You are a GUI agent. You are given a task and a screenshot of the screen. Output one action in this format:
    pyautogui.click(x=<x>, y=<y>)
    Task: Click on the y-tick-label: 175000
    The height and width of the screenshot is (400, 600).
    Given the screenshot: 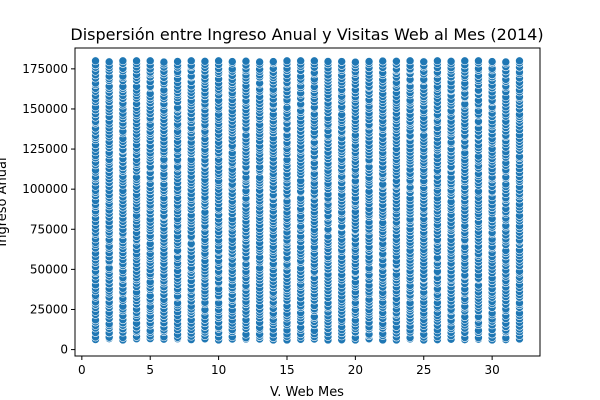 What is the action you would take?
    pyautogui.click(x=45, y=69)
    